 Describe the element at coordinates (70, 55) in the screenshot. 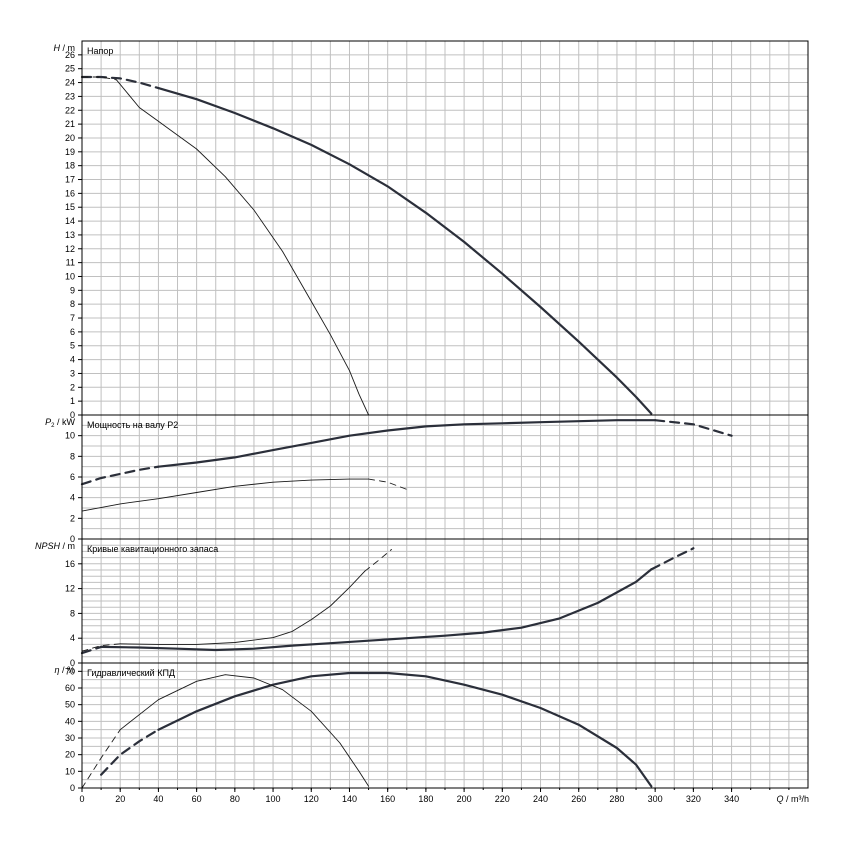

I see `y-tick-label: 26` at that location.